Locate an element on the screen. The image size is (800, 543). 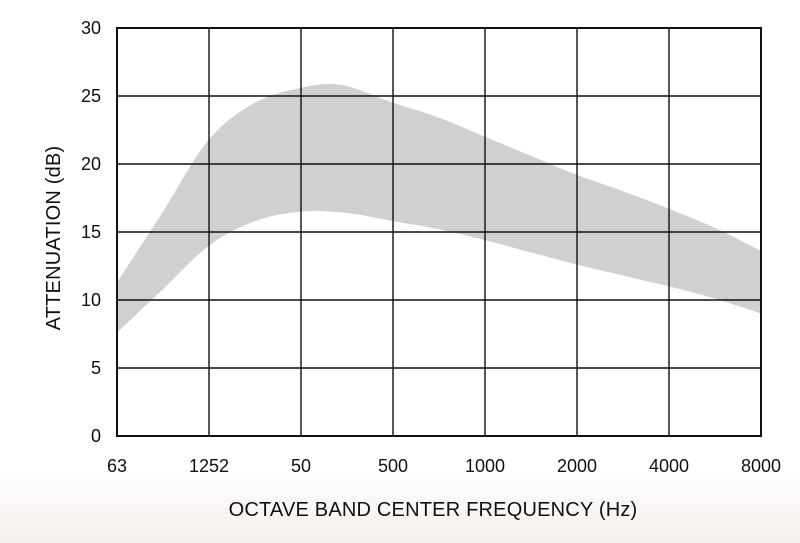
y-tick-labels: 0 5 10 15 20 25 30 is located at coordinates (91, 232).